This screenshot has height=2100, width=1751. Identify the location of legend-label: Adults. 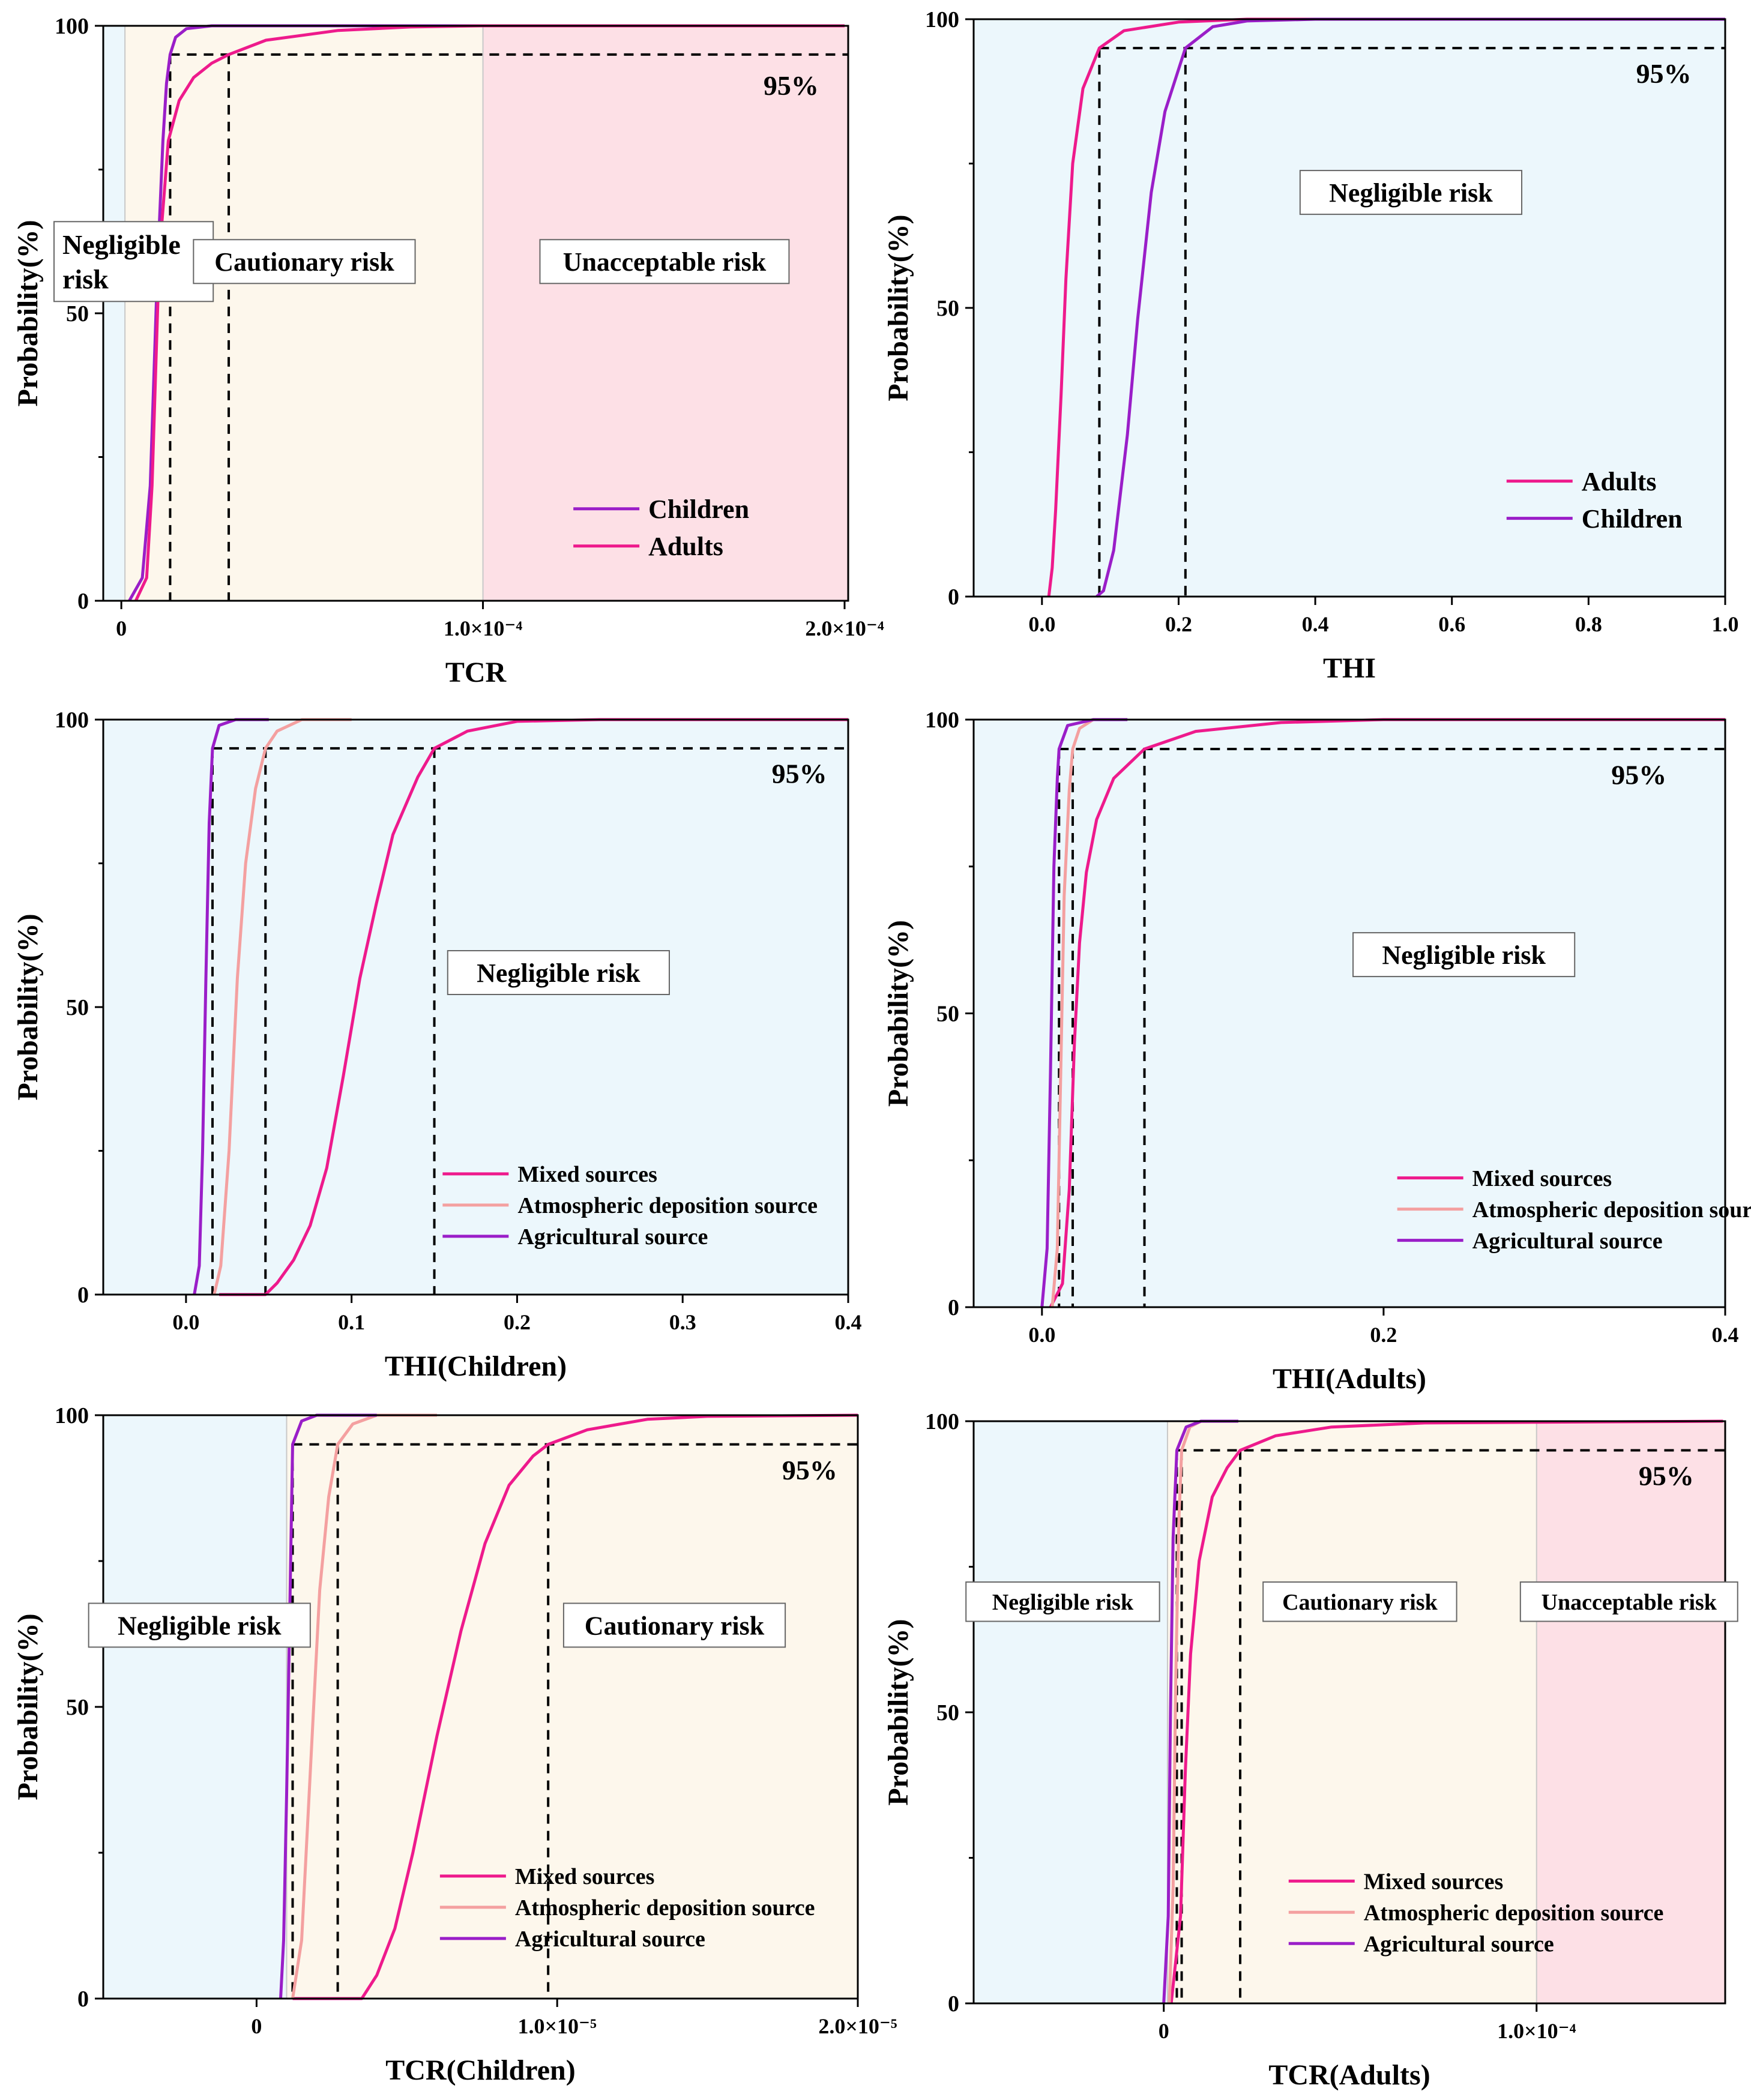
(1620, 481).